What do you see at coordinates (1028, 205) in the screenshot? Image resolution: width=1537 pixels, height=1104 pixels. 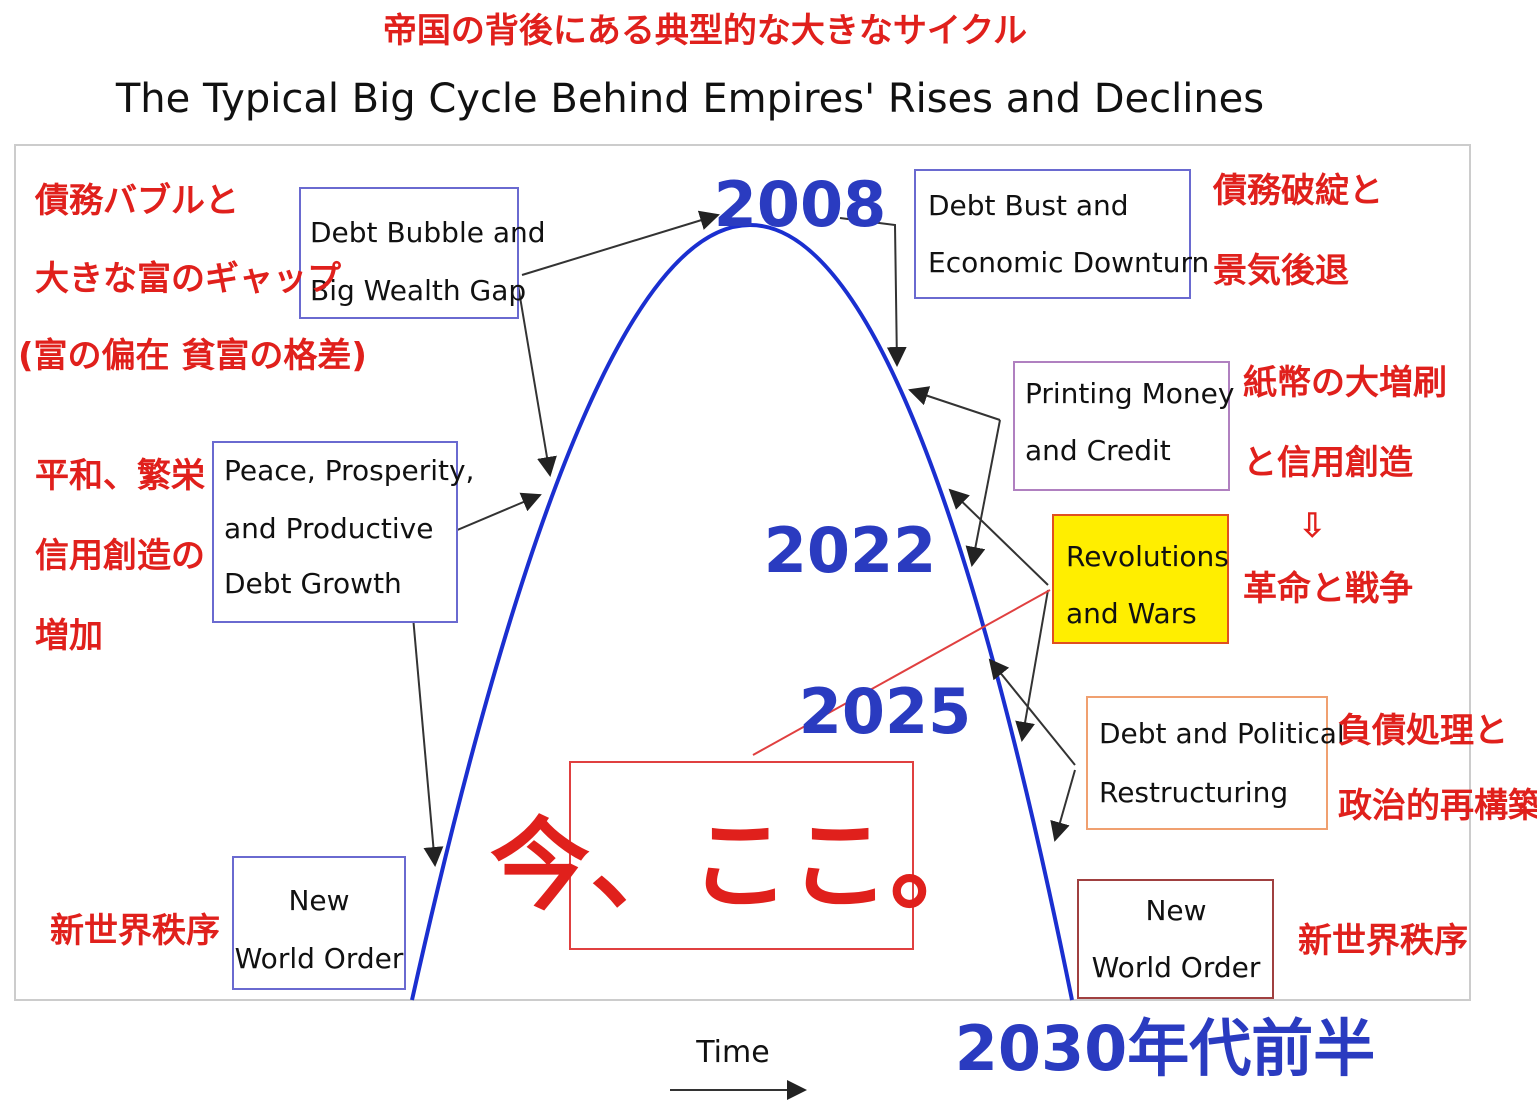 I see `label: Debt Bust and` at bounding box center [1028, 205].